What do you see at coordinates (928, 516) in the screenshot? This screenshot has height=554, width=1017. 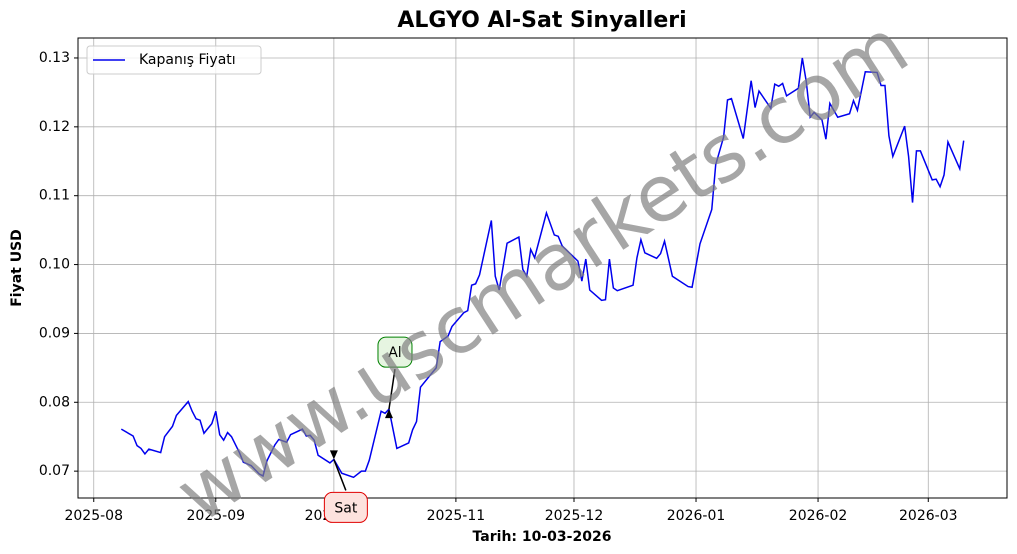 I see `x-tick-label: 2026-03` at bounding box center [928, 516].